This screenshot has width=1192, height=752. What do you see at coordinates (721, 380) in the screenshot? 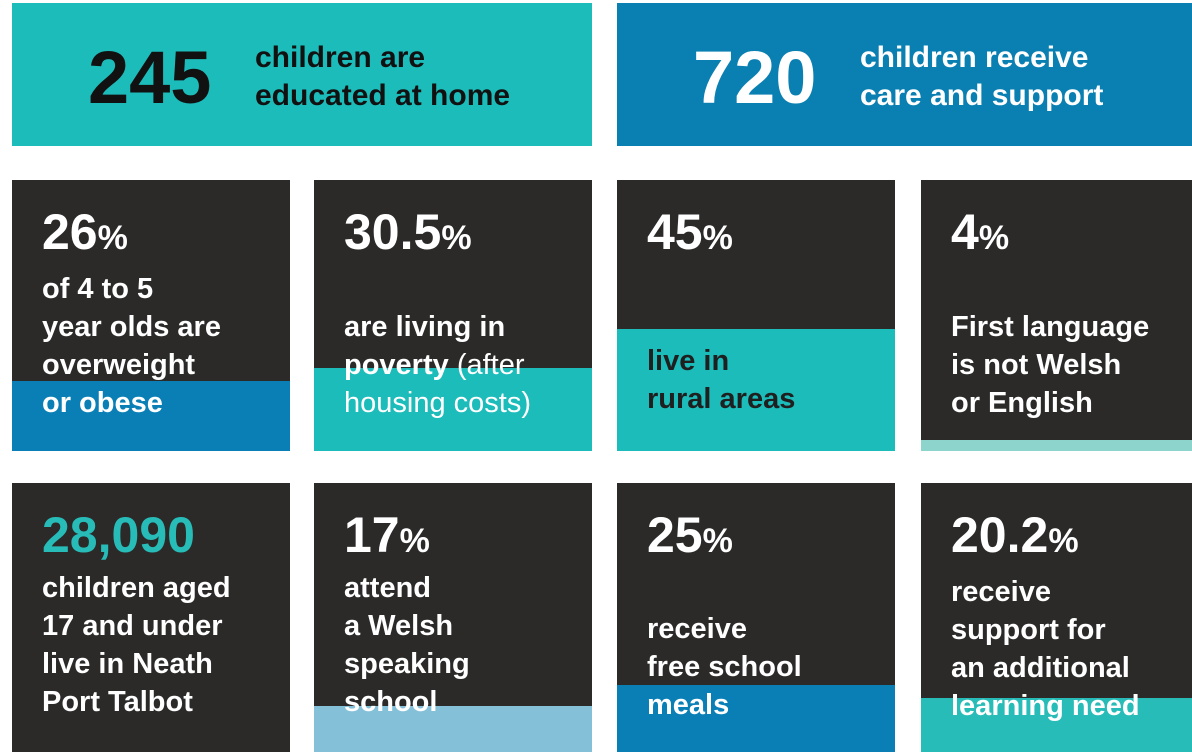
I see `text-block: live in rural areas` at bounding box center [721, 380].